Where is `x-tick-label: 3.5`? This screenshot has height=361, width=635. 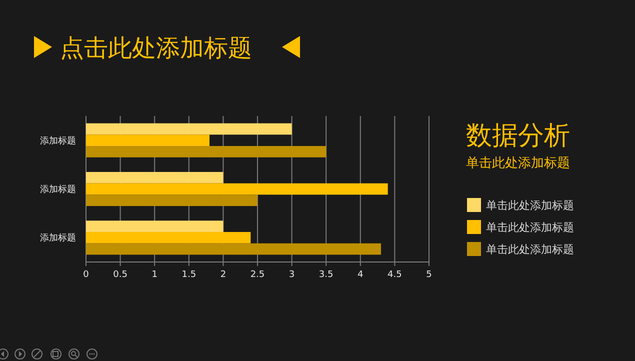 x-tick-label: 3.5 is located at coordinates (326, 275).